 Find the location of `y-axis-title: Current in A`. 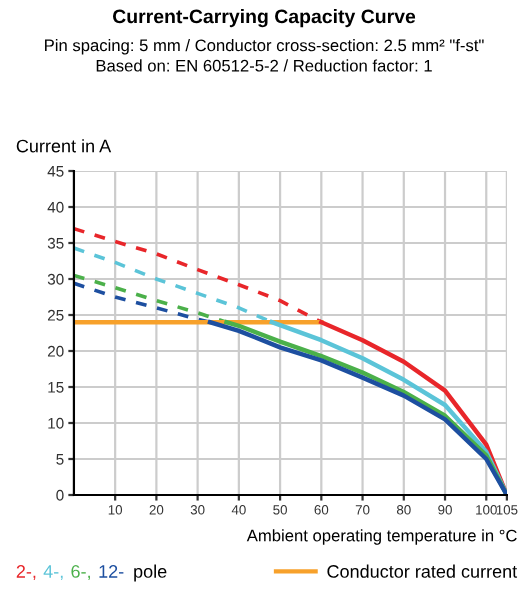

y-axis-title: Current in A is located at coordinates (64, 146).